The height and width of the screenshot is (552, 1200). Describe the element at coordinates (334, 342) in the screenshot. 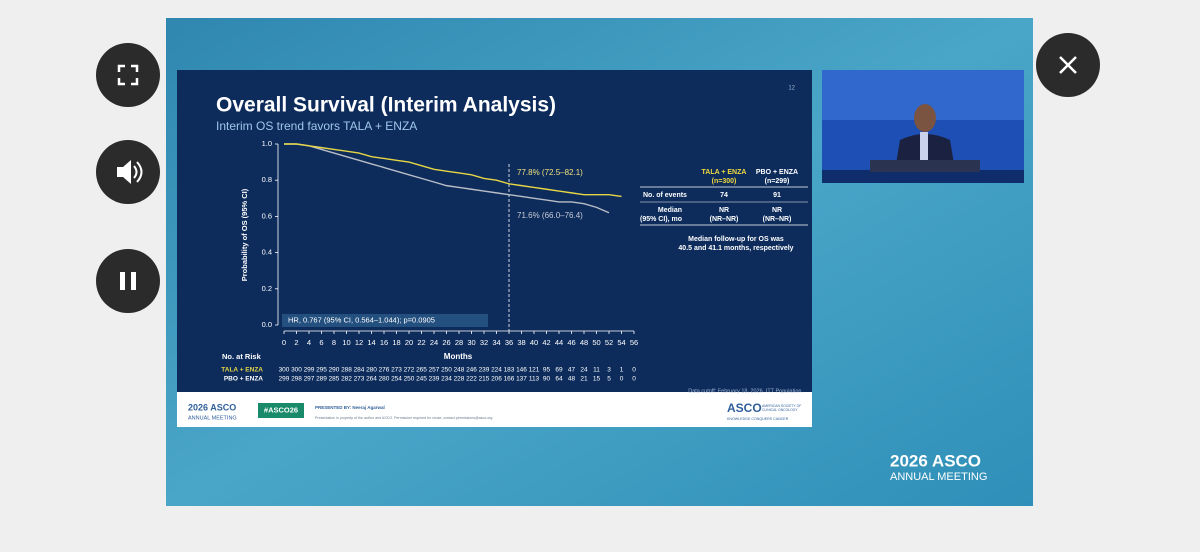

I see `x-tick-label: 8` at that location.